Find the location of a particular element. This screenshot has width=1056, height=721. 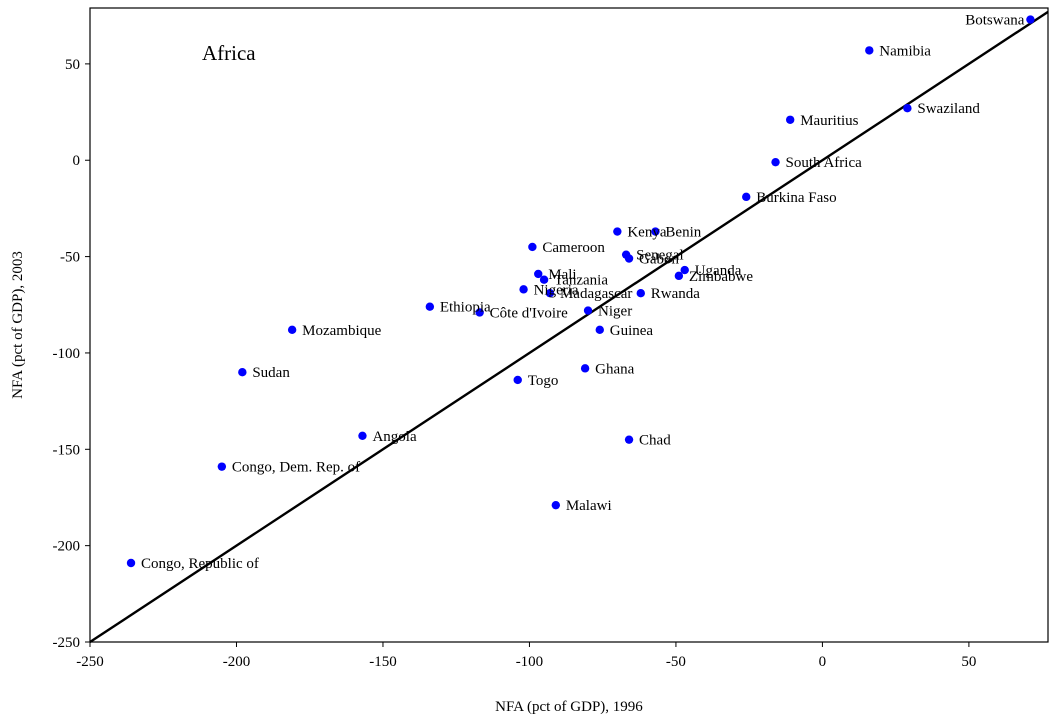

point-label: Angola is located at coordinates (394, 437).